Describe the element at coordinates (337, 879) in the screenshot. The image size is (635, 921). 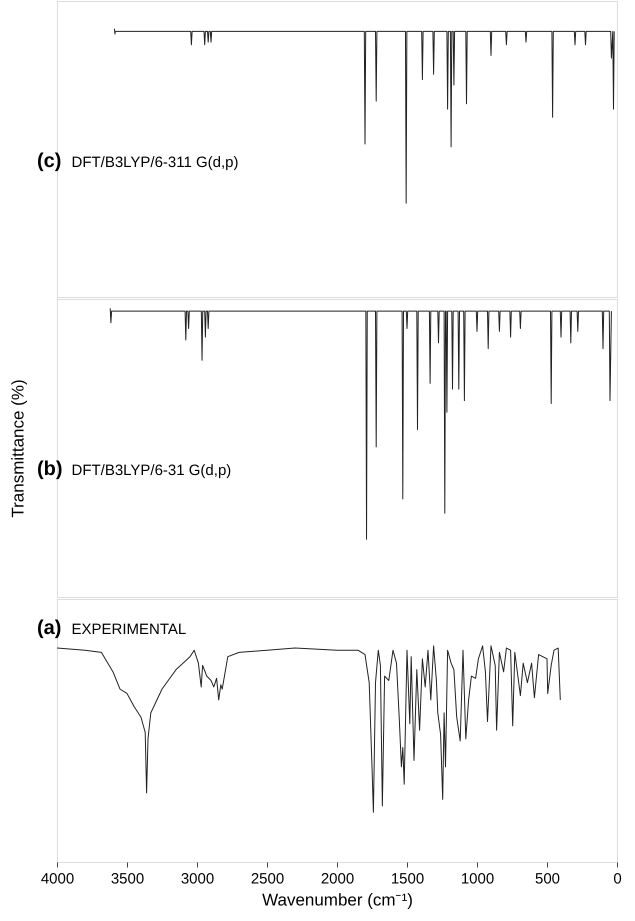
I see `x-tick-label: 2000` at that location.